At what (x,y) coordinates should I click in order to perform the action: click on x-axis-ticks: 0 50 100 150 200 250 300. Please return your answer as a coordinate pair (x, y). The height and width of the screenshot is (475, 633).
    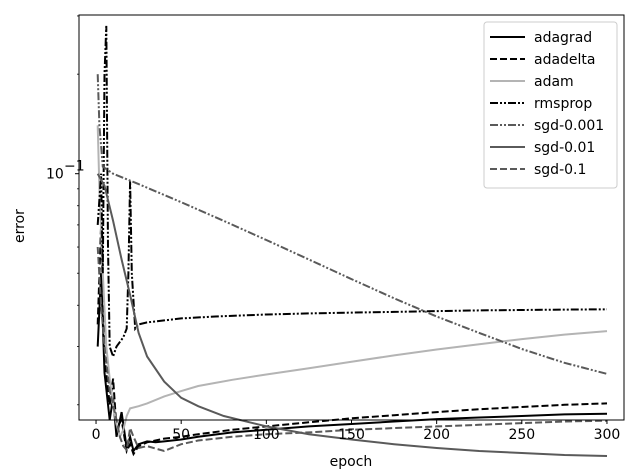
    Looking at the image, I should click on (356, 431).